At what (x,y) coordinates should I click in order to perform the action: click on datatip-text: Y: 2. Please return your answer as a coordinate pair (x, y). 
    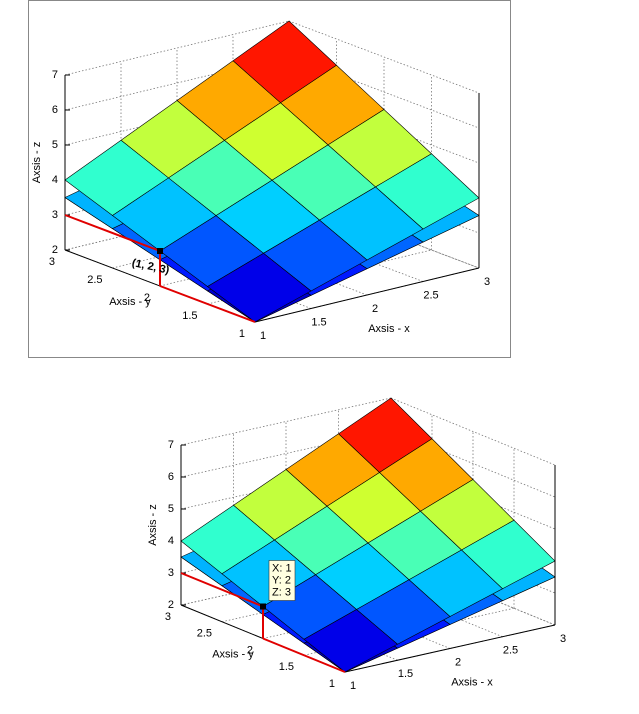
    Looking at the image, I should click on (281, 580).